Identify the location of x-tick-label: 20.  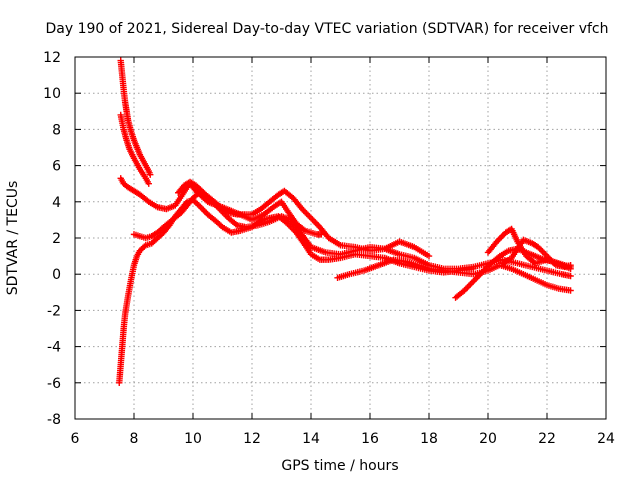
(488, 439).